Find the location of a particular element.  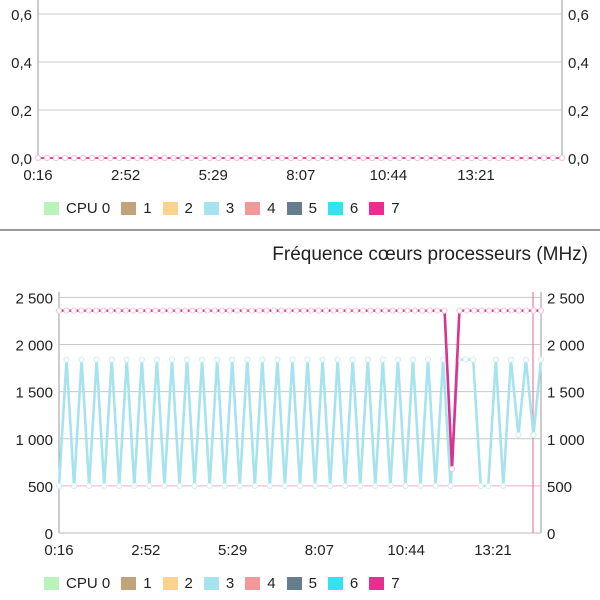

bottom-legend-item: 4 is located at coordinates (260, 583).